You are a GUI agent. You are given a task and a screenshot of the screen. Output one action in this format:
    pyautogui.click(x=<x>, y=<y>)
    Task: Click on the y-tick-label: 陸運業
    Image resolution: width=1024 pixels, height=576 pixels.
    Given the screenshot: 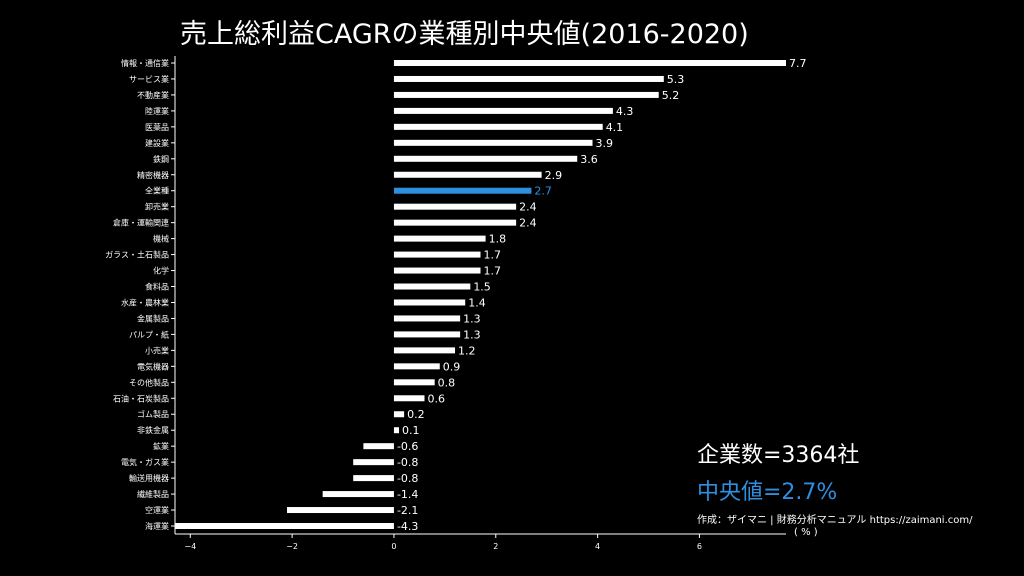 What is the action you would take?
    pyautogui.click(x=157, y=111)
    